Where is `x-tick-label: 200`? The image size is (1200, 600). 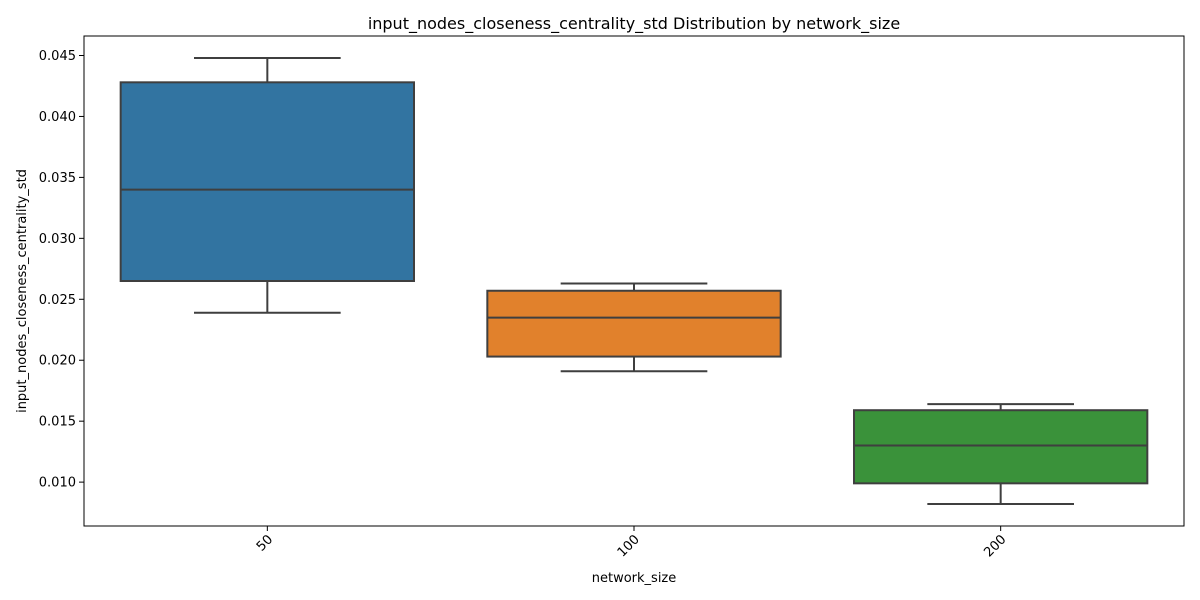 x-tick-label: 200 is located at coordinates (995, 546).